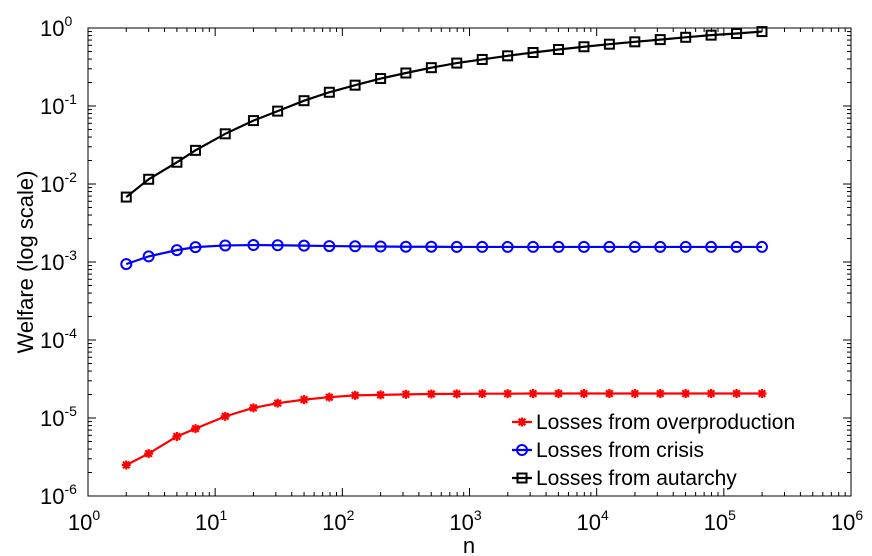 The image size is (872, 556). Describe the element at coordinates (70, 489) in the screenshot. I see `y-tick-exponent: -6` at that location.